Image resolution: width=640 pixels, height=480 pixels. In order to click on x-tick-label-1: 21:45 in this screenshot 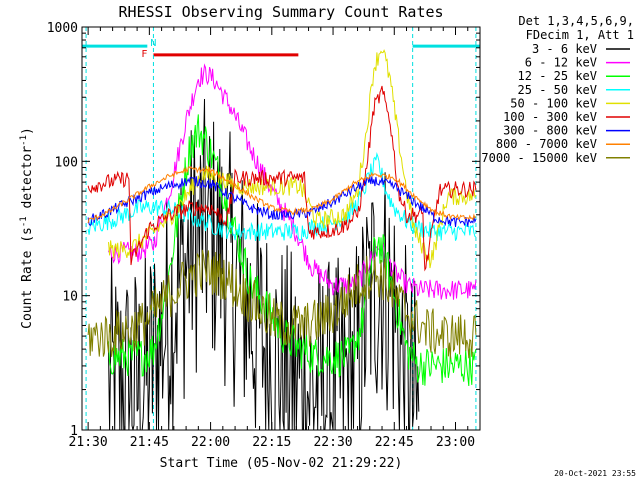, I will do `click(149, 442)`.